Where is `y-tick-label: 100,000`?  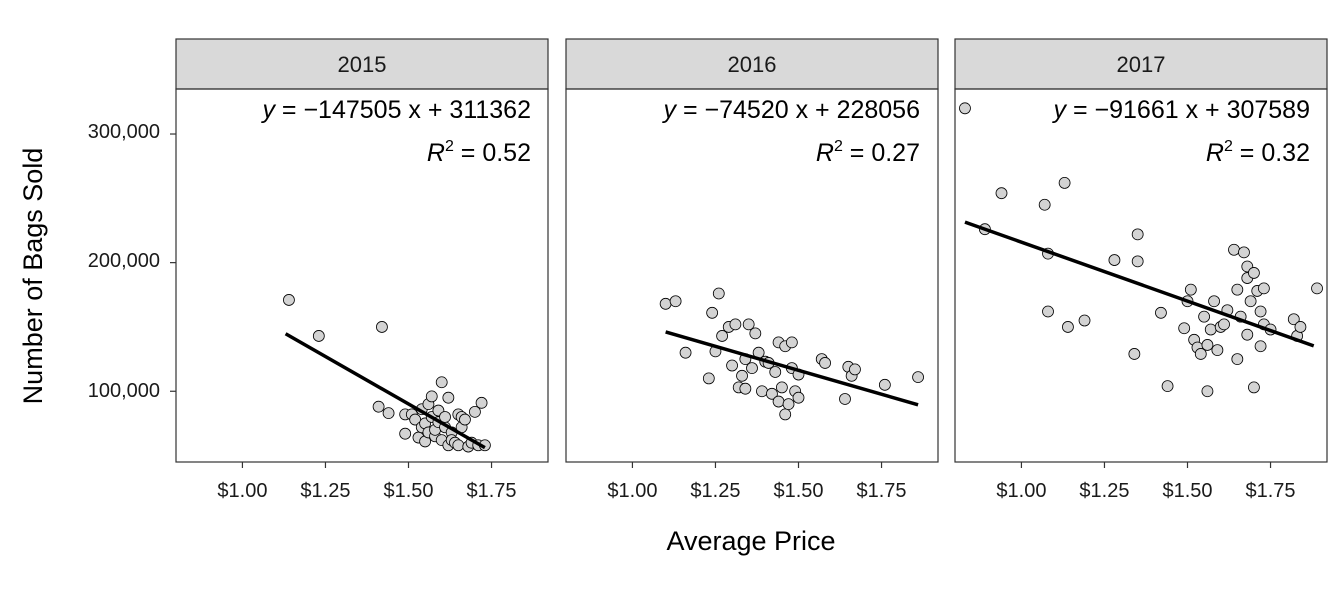
y-tick-label: 100,000 is located at coordinates (124, 391).